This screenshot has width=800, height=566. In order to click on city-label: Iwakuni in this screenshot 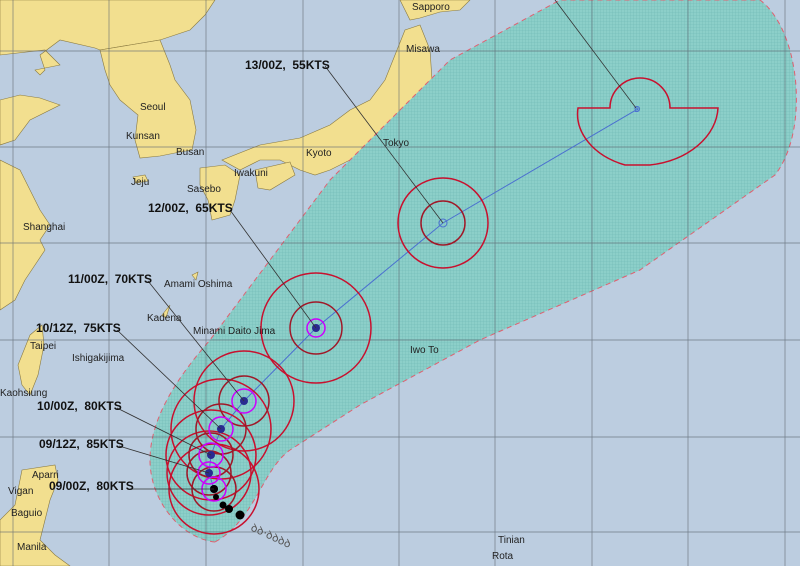, I will do `click(251, 173)`.